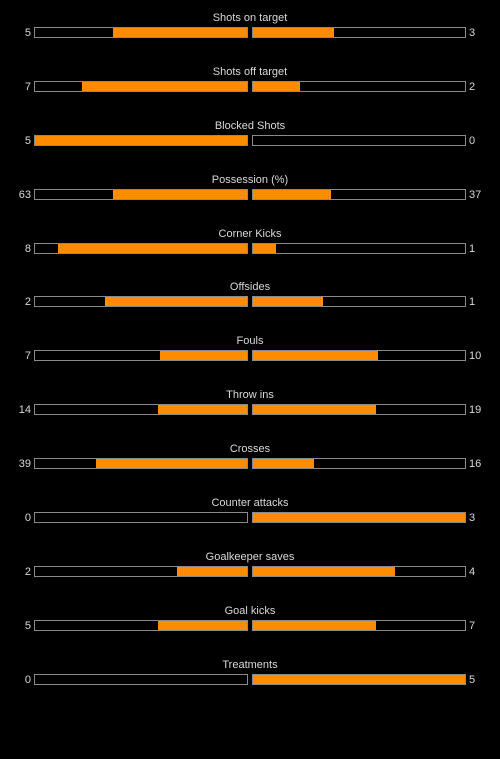 The height and width of the screenshot is (759, 500). I want to click on away-value: 7, so click(472, 625).